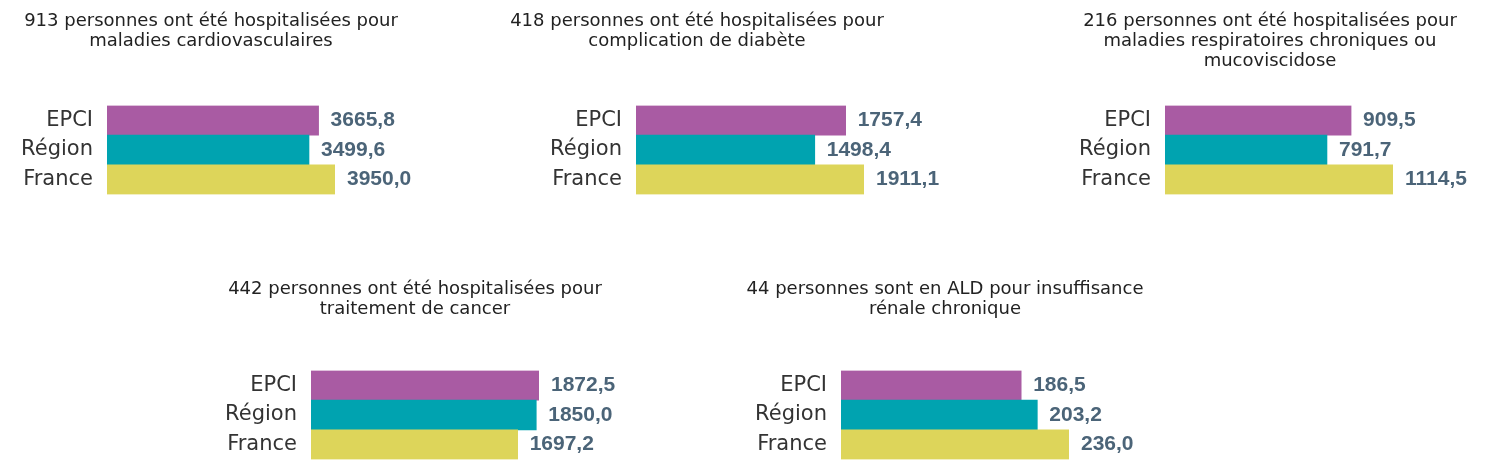  Describe the element at coordinates (1365, 148) in the screenshot. I see `data-label: 791,7` at that location.